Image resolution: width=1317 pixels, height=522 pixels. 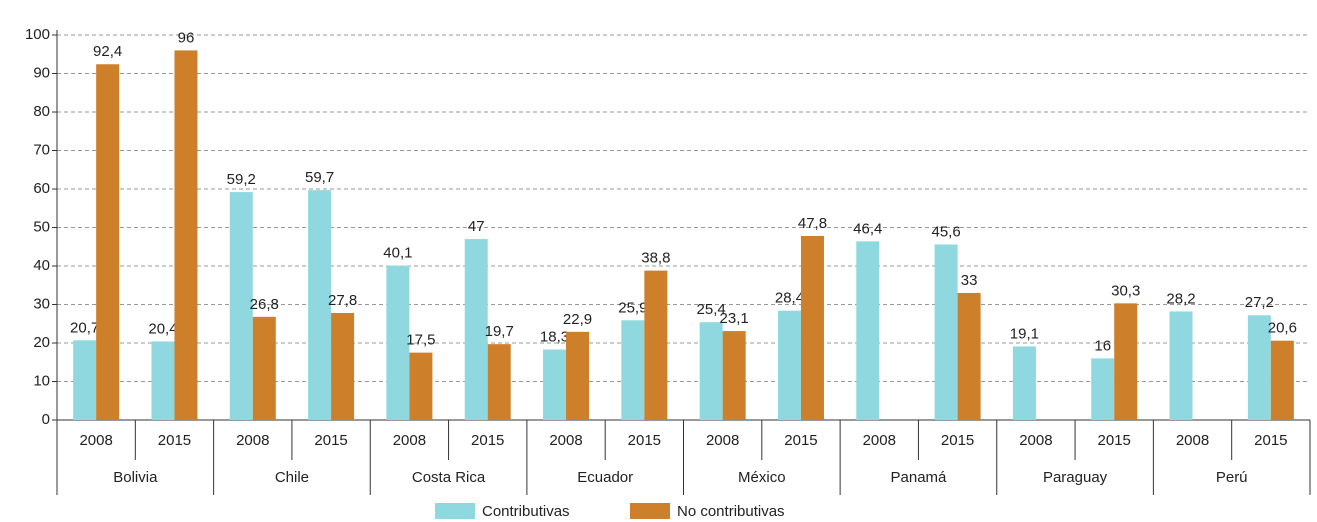 I want to click on data-label: 59,7, so click(x=319, y=177).